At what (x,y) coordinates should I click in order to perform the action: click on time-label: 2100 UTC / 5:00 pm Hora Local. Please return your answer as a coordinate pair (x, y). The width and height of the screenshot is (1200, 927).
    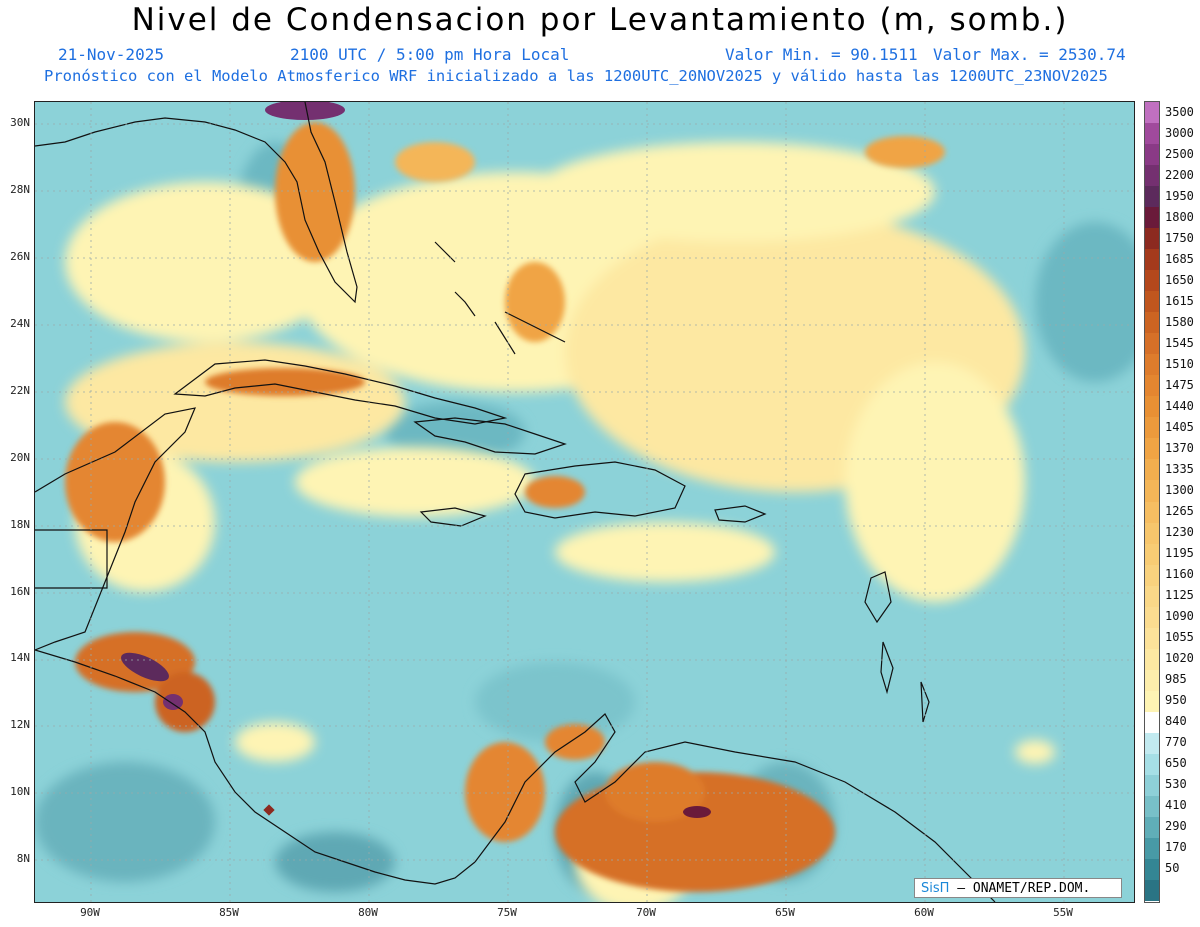
    Looking at the image, I should click on (430, 54).